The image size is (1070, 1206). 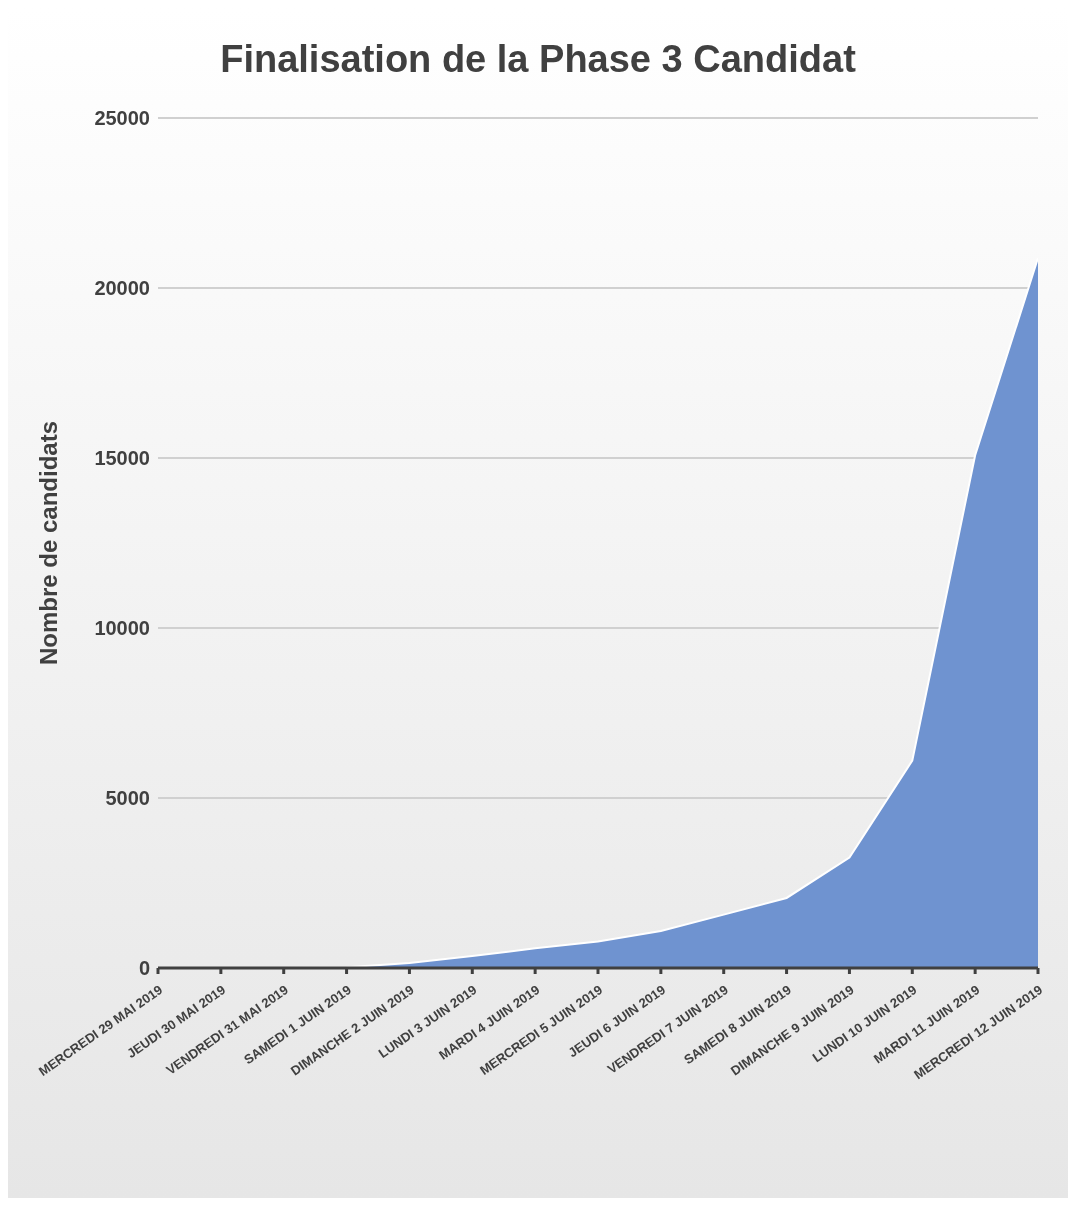 What do you see at coordinates (144, 968) in the screenshot?
I see `y-tick-label: 0` at bounding box center [144, 968].